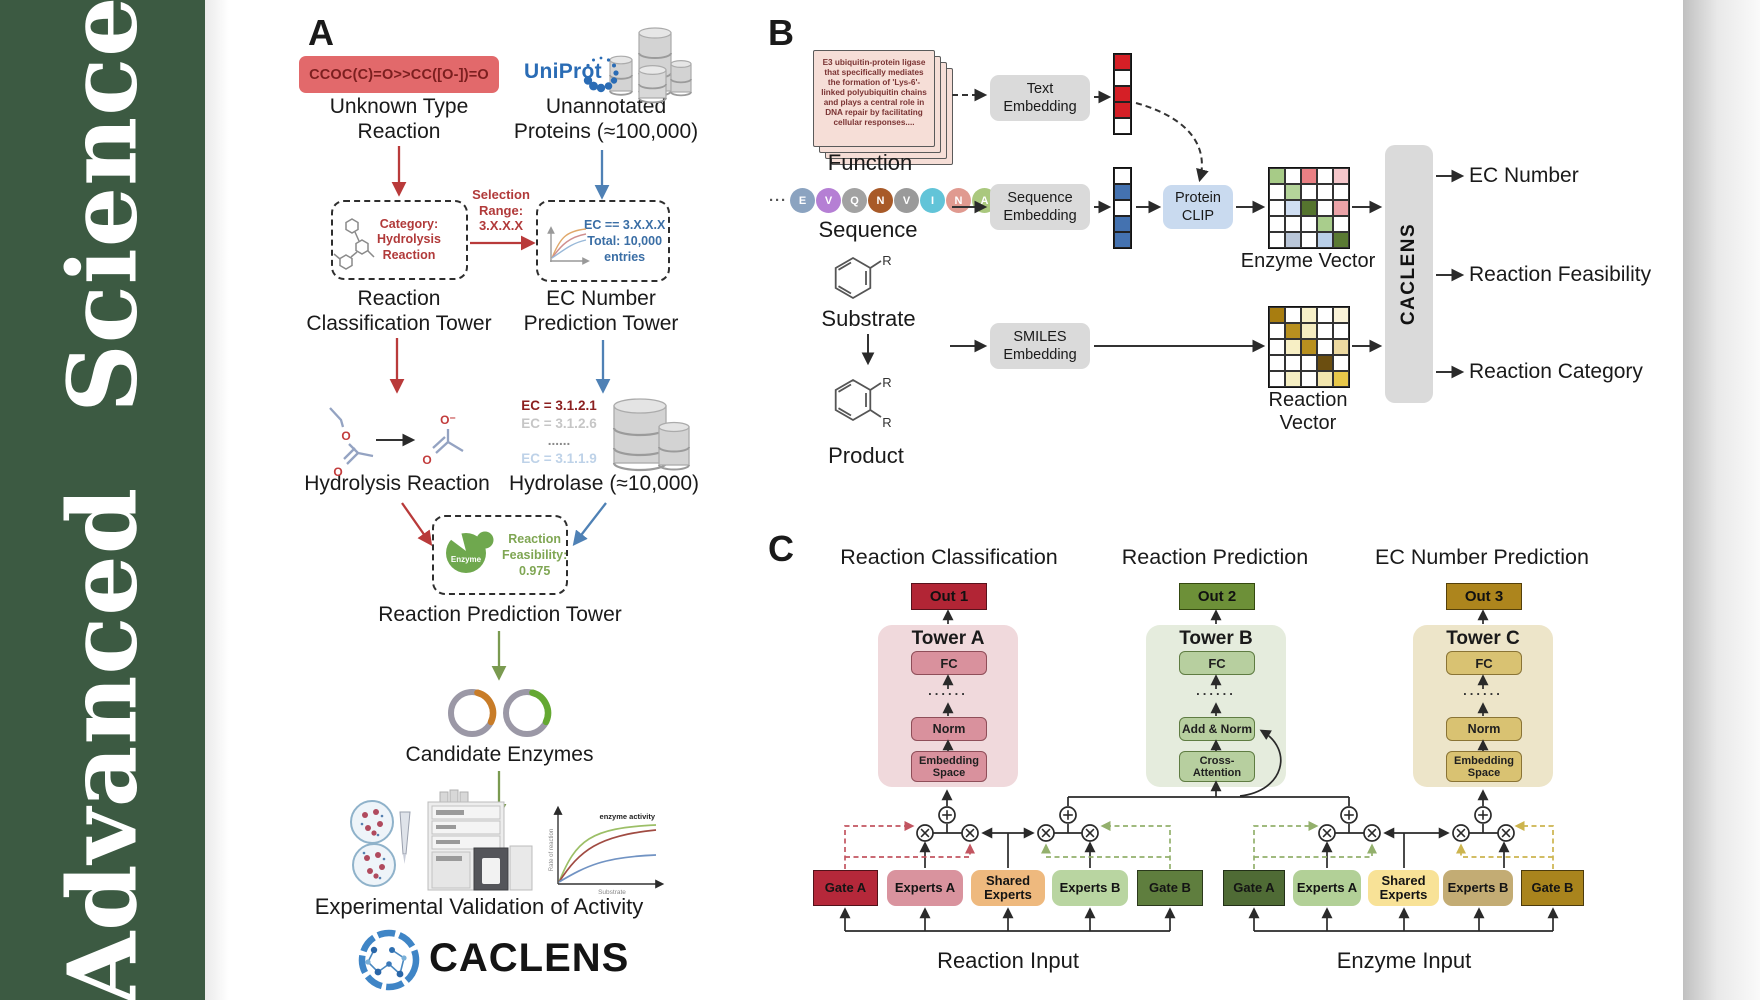 The width and height of the screenshot is (1760, 1000). Describe the element at coordinates (1403, 888) in the screenshot. I see `moe-right-shared-experts: Shared Experts` at that location.